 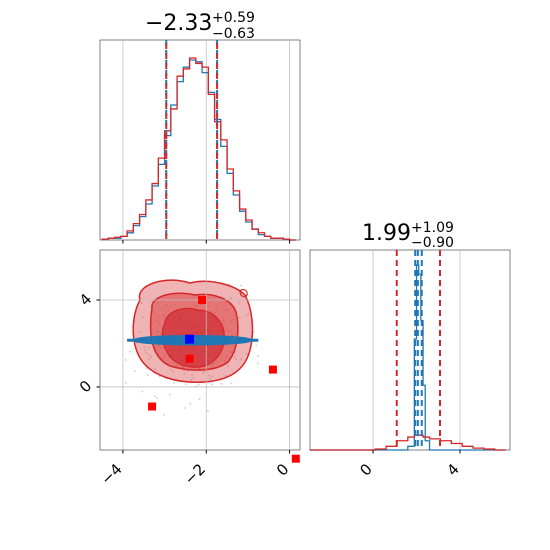 I want to click on p2-hist-xtick-label: 0, so click(x=365, y=469).